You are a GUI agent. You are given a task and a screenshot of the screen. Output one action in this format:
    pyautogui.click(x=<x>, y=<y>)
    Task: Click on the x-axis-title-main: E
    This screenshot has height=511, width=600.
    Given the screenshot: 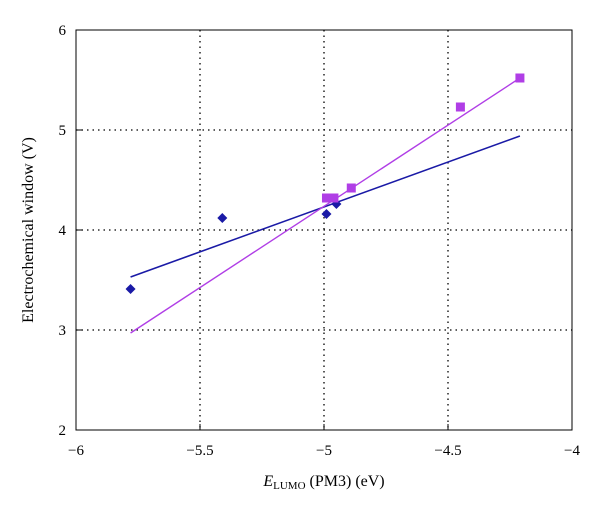 What is the action you would take?
    pyautogui.click(x=267, y=481)
    